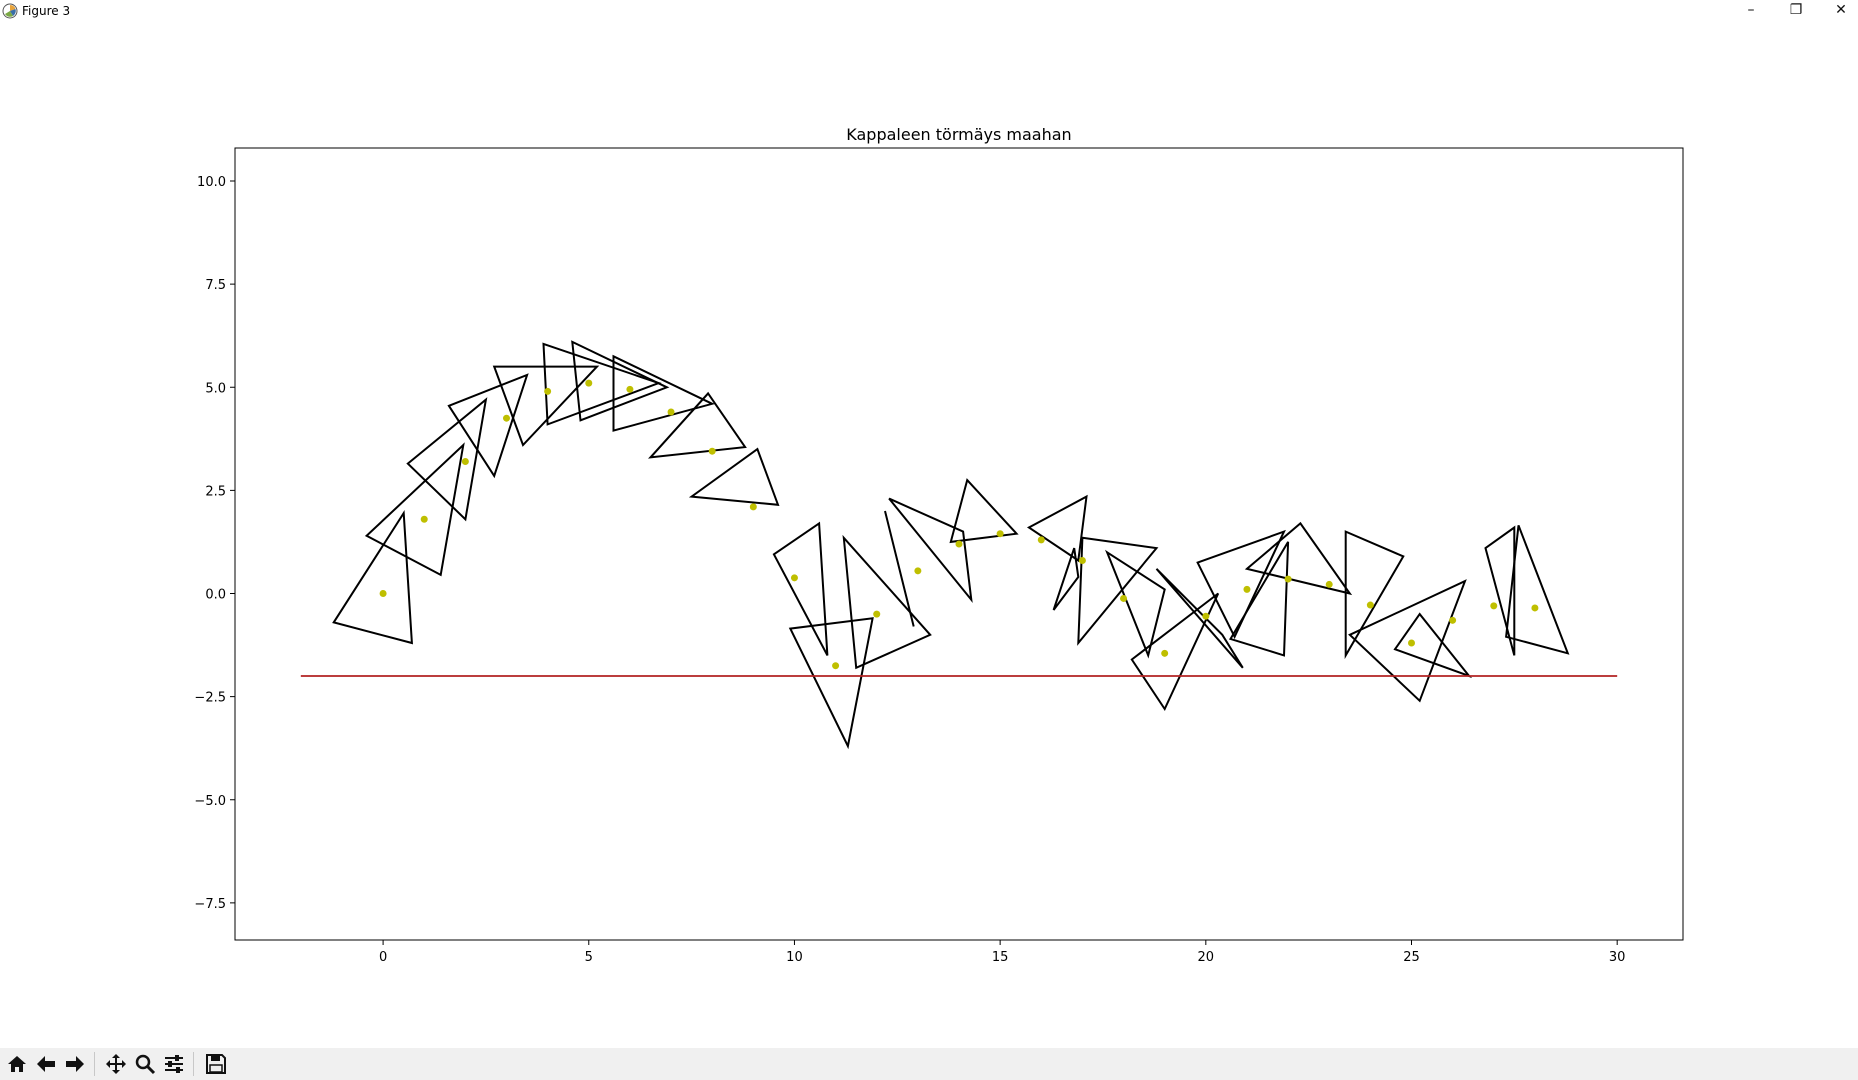 This screenshot has width=1858, height=1080. What do you see at coordinates (589, 957) in the screenshot?
I see `x-tick-label: 5` at bounding box center [589, 957].